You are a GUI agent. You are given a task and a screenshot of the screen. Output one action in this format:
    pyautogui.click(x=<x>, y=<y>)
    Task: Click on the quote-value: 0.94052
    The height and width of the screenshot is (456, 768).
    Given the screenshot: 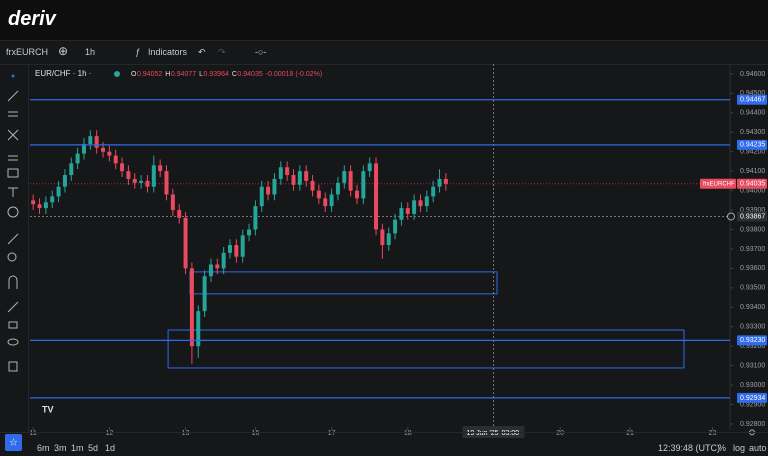 What is the action you would take?
    pyautogui.click(x=149, y=74)
    